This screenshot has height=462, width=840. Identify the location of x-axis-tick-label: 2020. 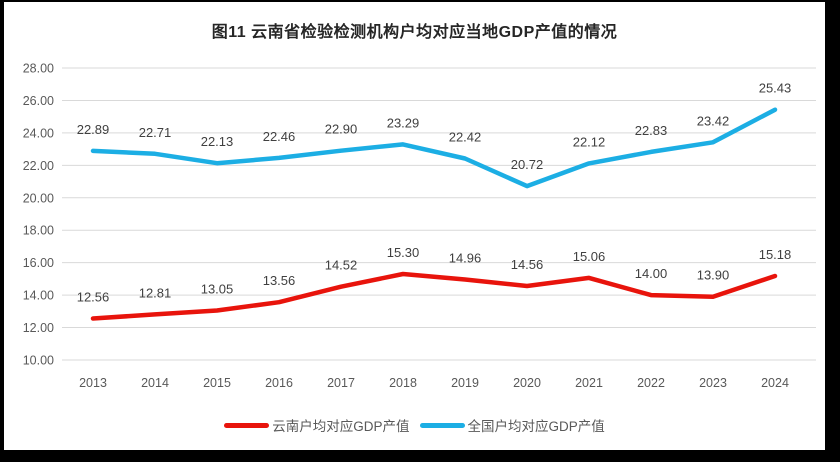
(527, 383).